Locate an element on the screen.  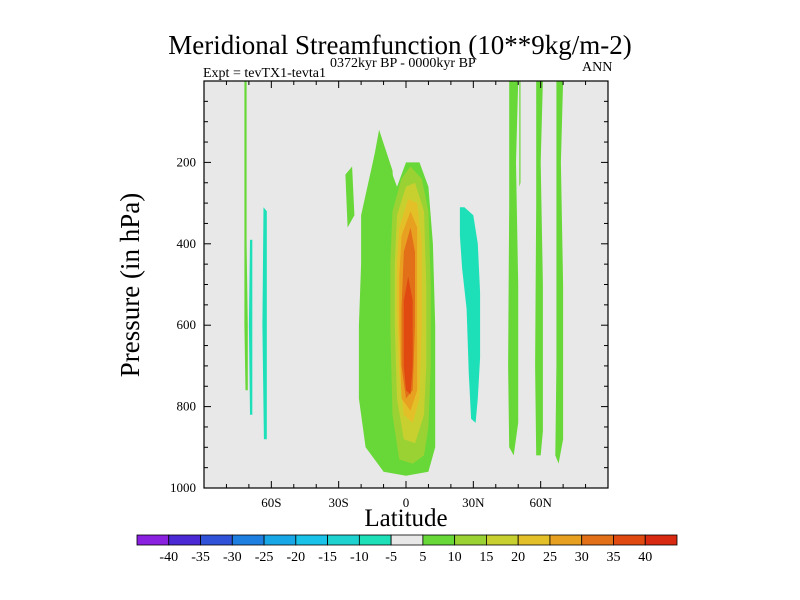
colorbar-label: 20 is located at coordinates (518, 557).